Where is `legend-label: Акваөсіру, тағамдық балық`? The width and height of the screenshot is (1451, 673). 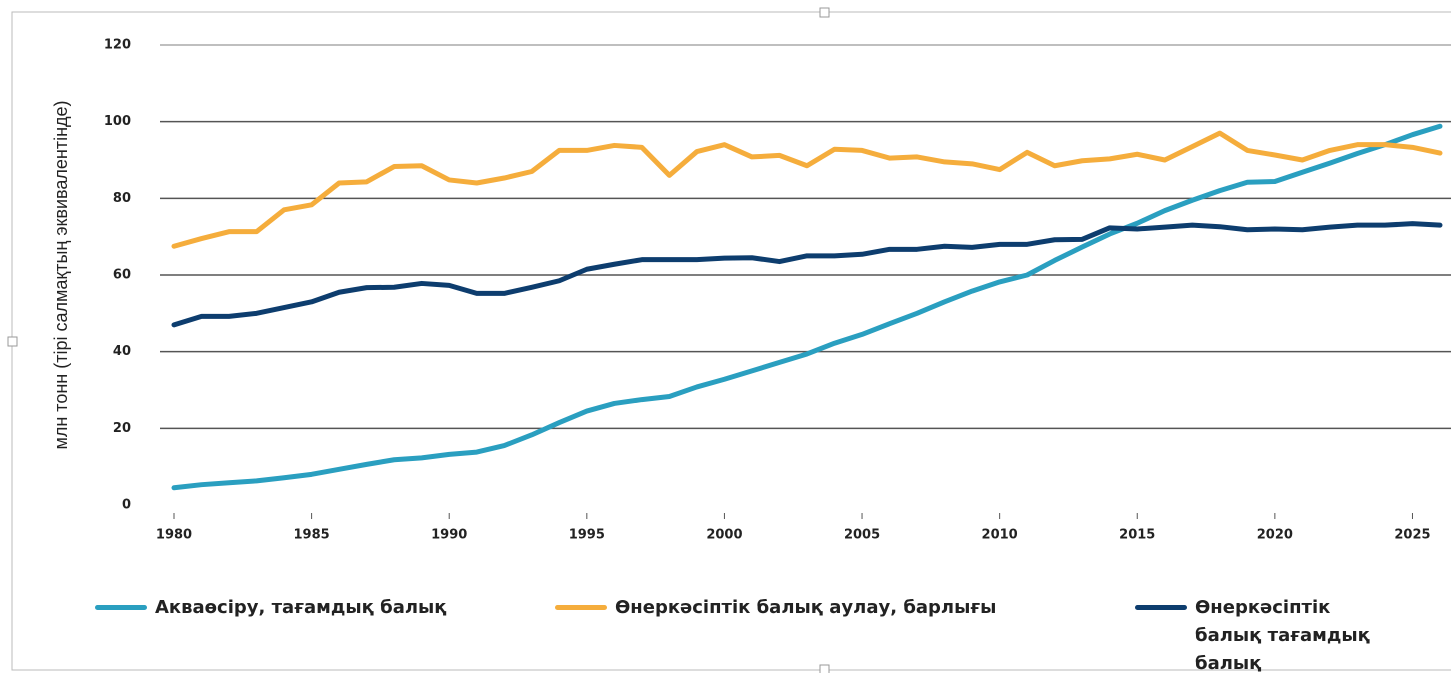
legend-label: Акваөсіру, тағамдық балық is located at coordinates (301, 607).